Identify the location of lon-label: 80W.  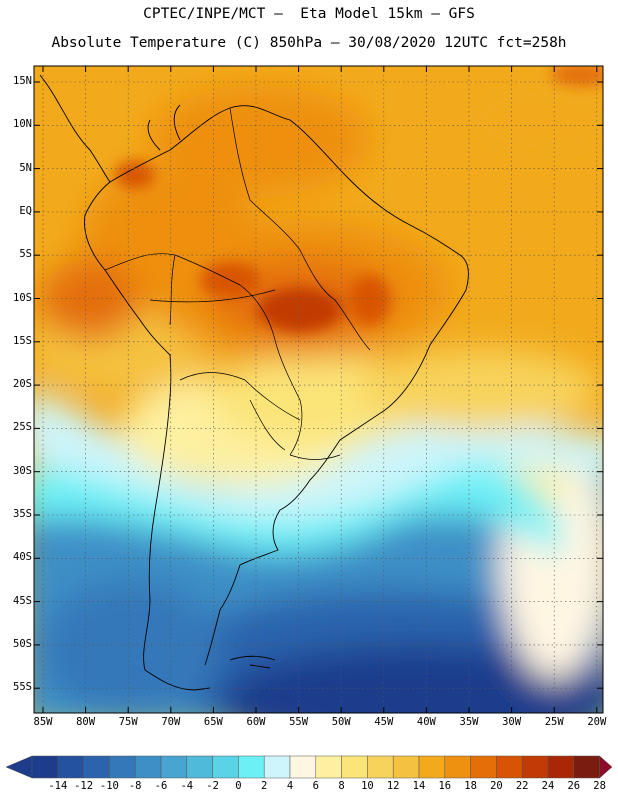
(86, 722).